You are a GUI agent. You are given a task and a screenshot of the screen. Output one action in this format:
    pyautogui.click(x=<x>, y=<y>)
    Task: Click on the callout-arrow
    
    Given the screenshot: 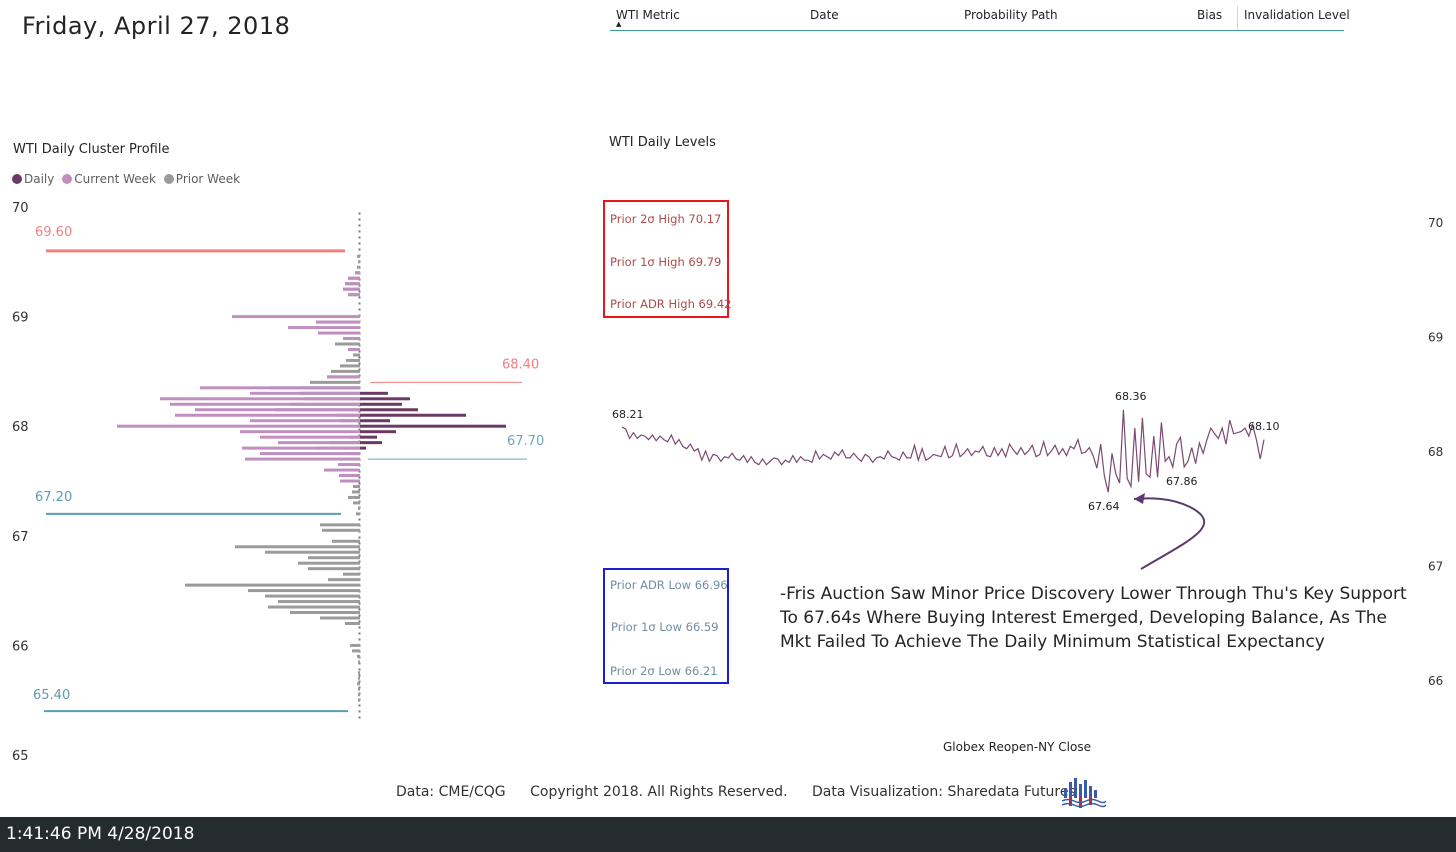 What is the action you would take?
    pyautogui.click(x=1169, y=533)
    